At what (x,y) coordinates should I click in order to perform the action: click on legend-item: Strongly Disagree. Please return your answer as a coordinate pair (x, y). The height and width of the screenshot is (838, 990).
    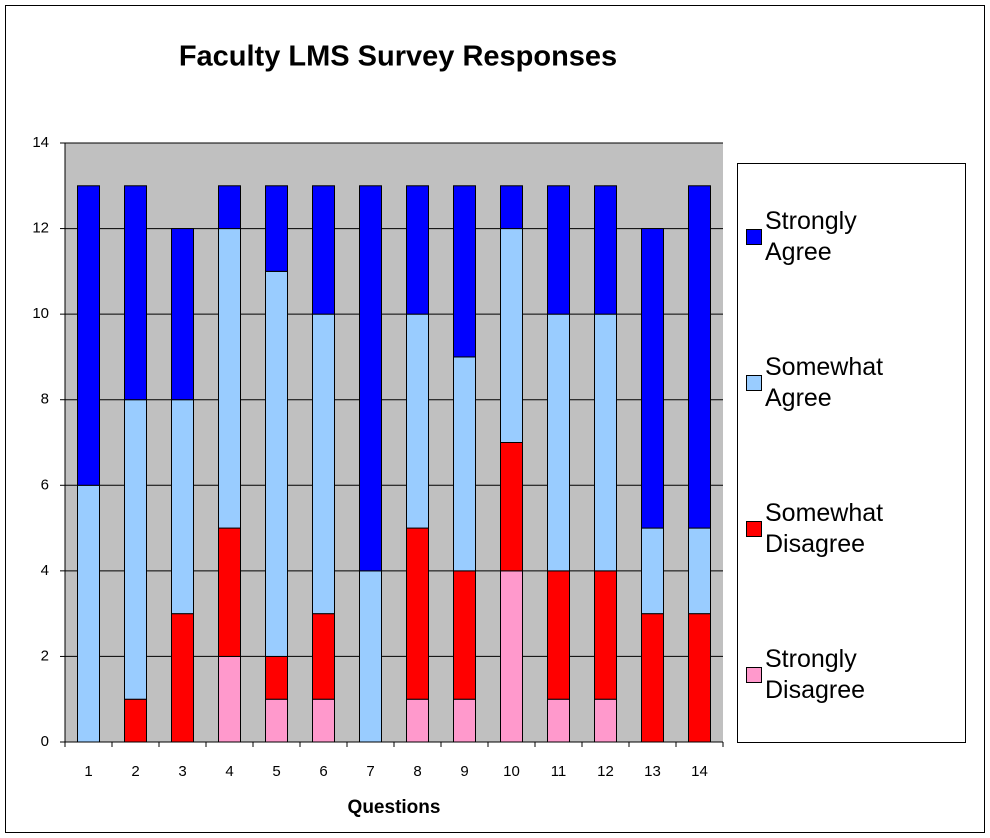
    Looking at the image, I should click on (851, 675).